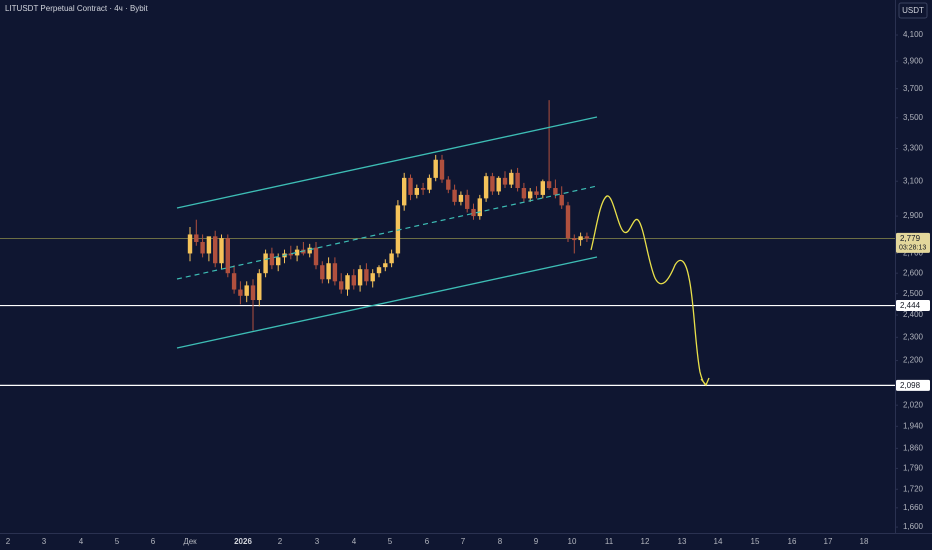  Describe the element at coordinates (828, 541) in the screenshot. I see `x-tick-label: 17` at that location.